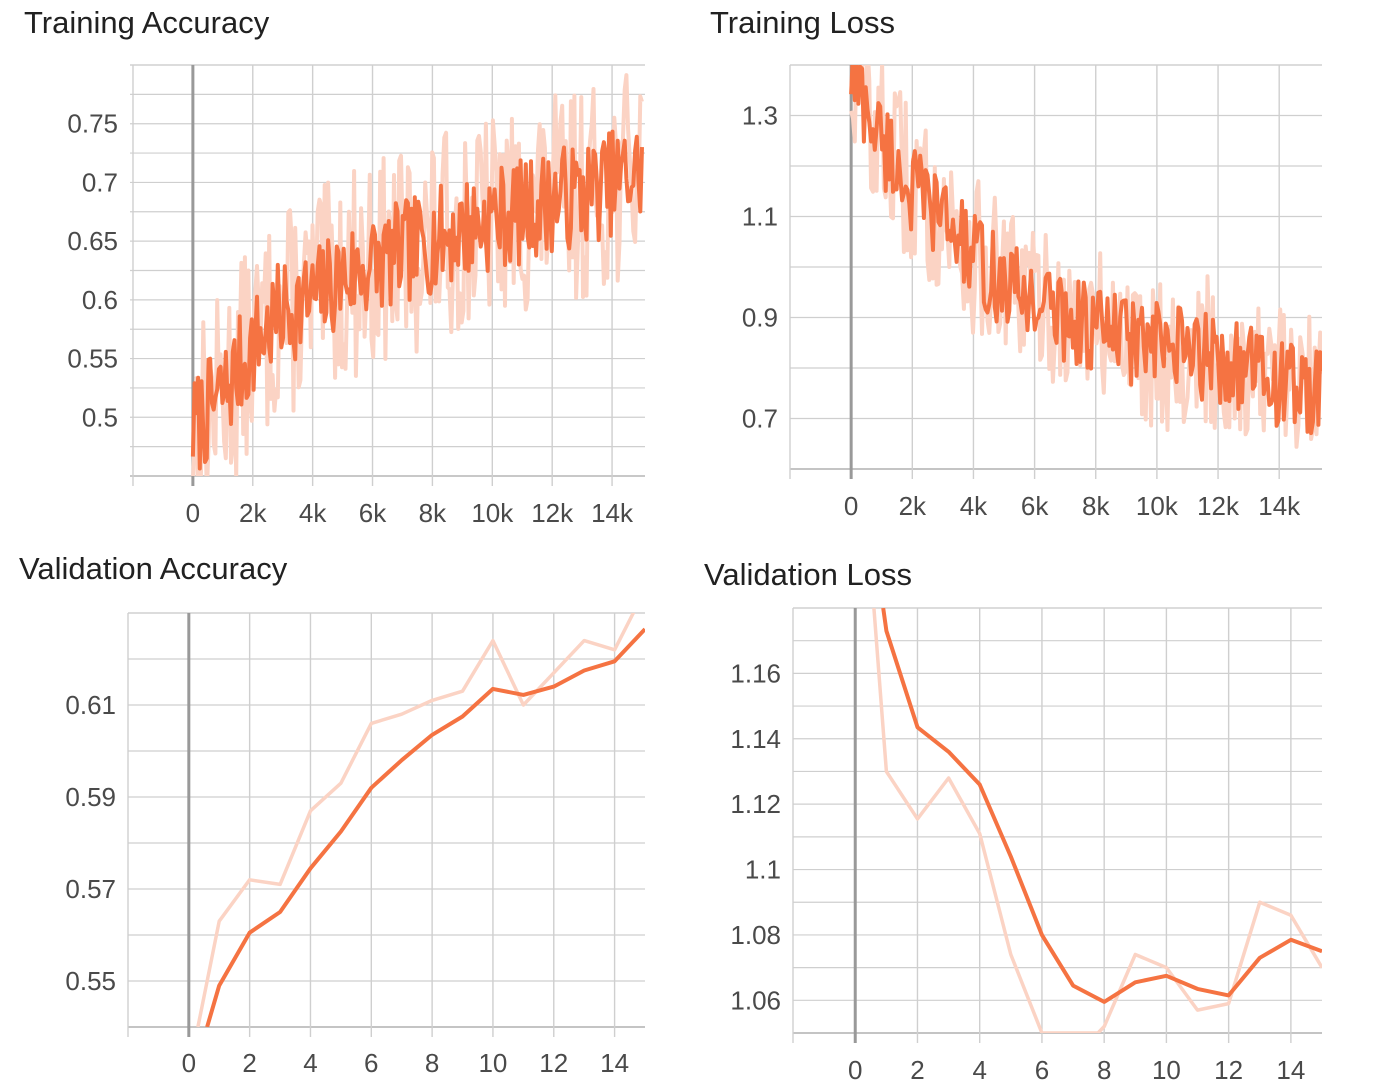 The image size is (1374, 1080). I want to click on y-tick-label: 1.3, so click(760, 116).